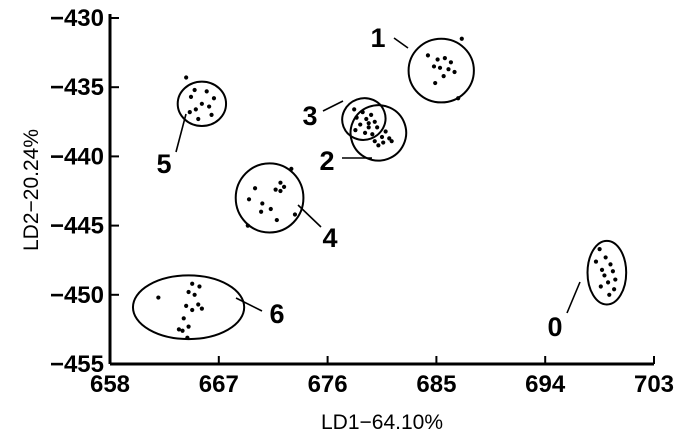  Describe the element at coordinates (329, 238) in the screenshot. I see `group-4-label: 4` at that location.